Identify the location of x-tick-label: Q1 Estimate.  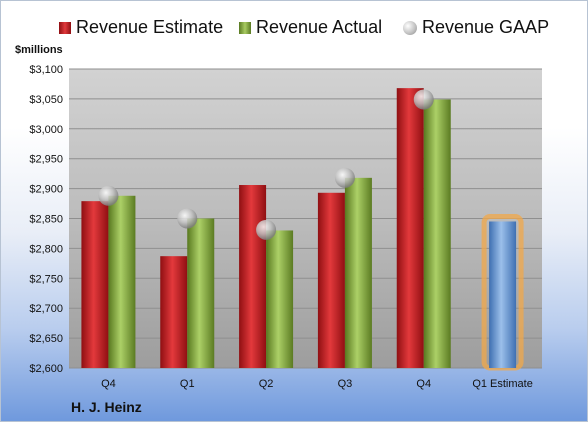
(502, 384).